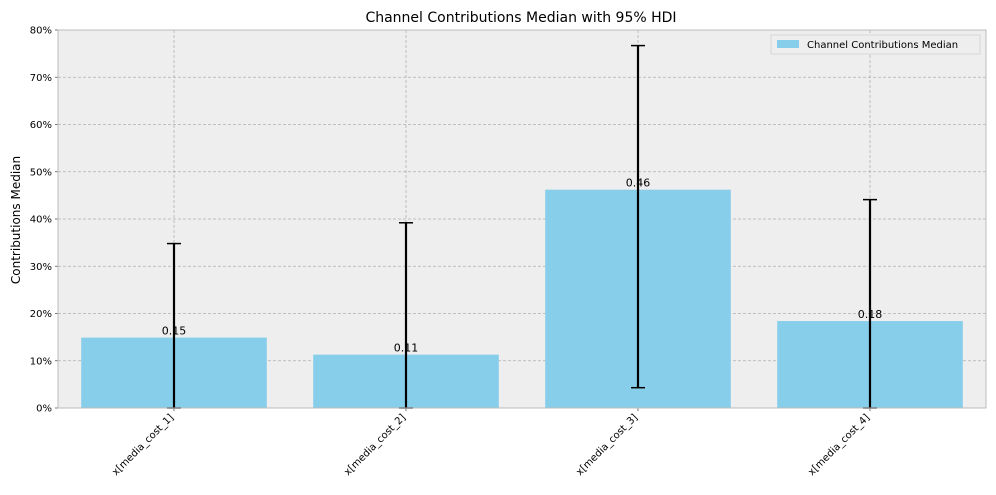  I want to click on y-tick-label: 70%, so click(41, 78).